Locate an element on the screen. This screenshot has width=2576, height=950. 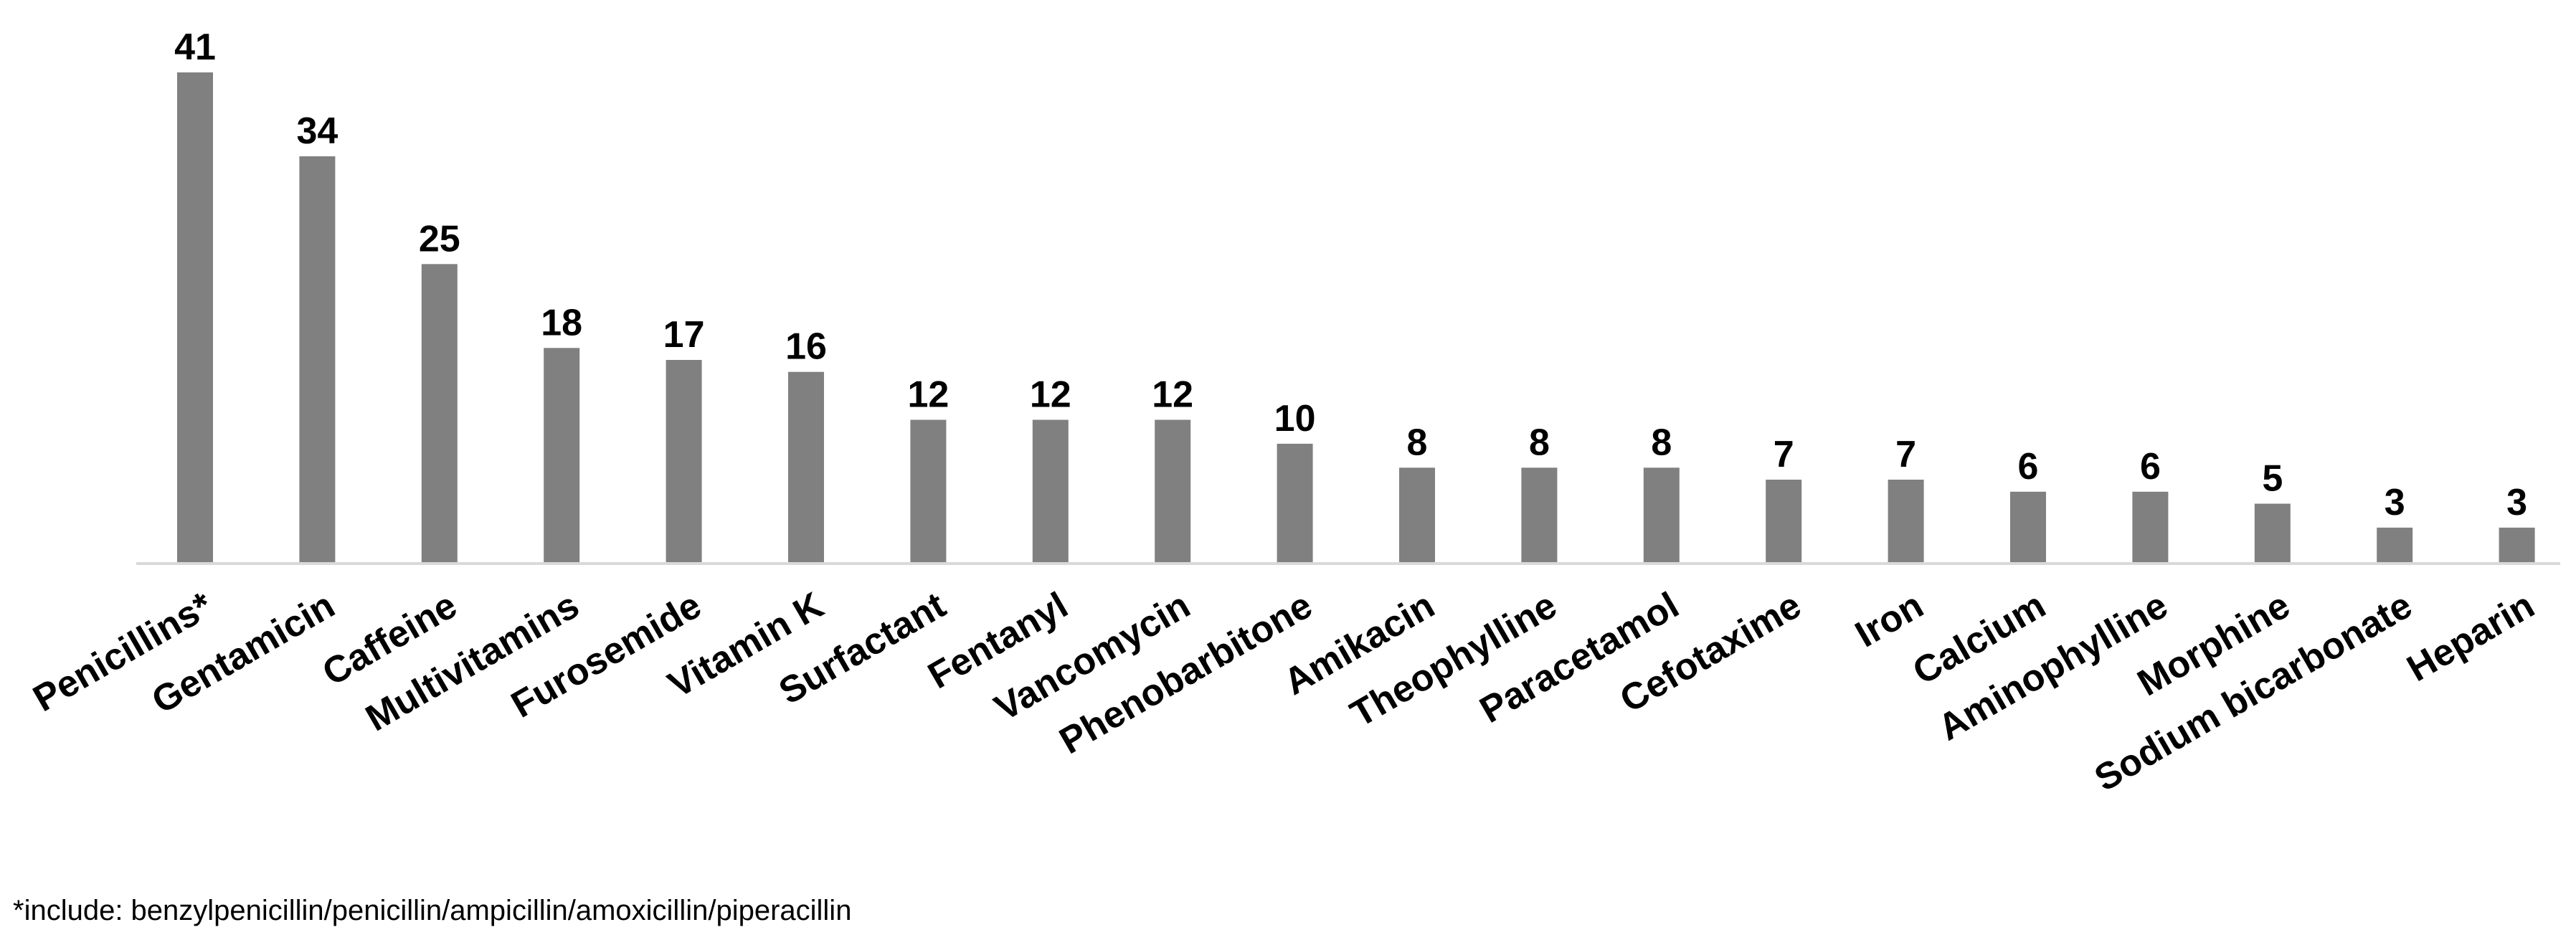
category-label: Iron is located at coordinates (1890, 619).